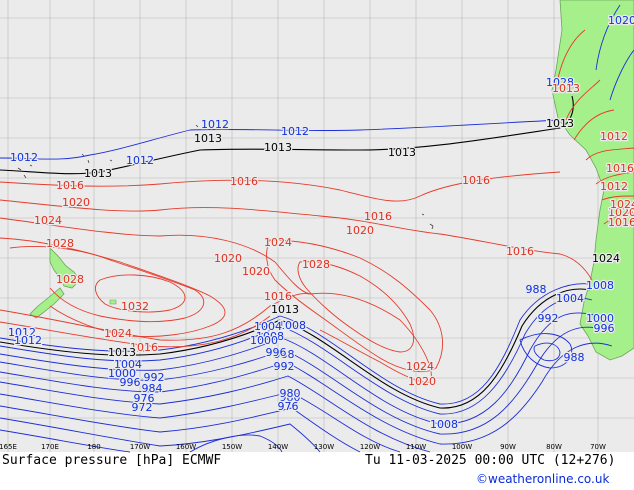 This screenshot has width=634, height=490. What do you see at coordinates (65, 268) in the screenshot?
I see `new-zealand-north-island` at bounding box center [65, 268].